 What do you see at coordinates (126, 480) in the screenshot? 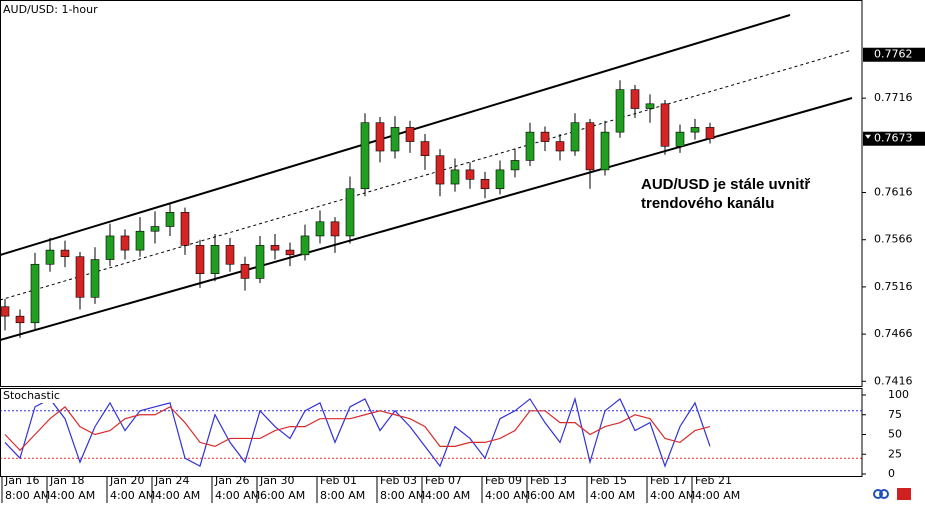
I see `x-tick-label: Jan 20` at bounding box center [126, 480].